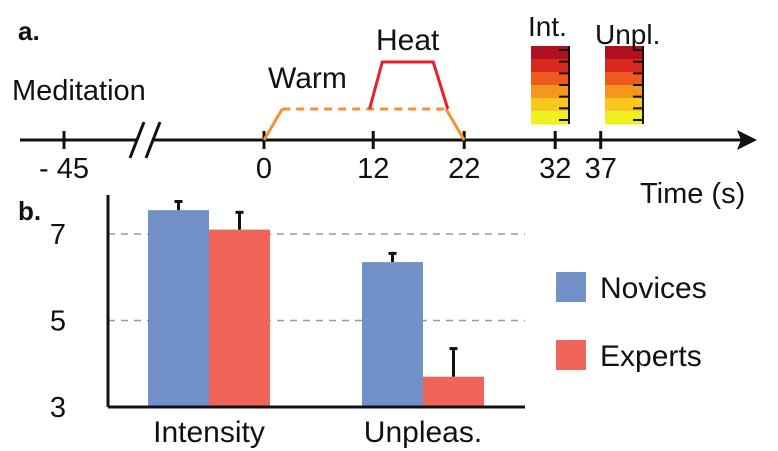 The height and width of the screenshot is (451, 778). I want to click on axis-break-slash-right, so click(153, 140).